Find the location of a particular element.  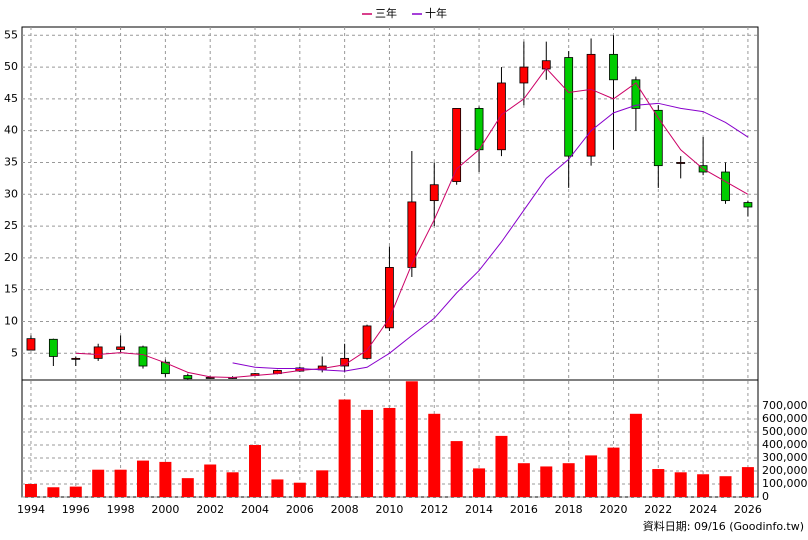

y-tick-label: 500,000 is located at coordinates (785, 431).